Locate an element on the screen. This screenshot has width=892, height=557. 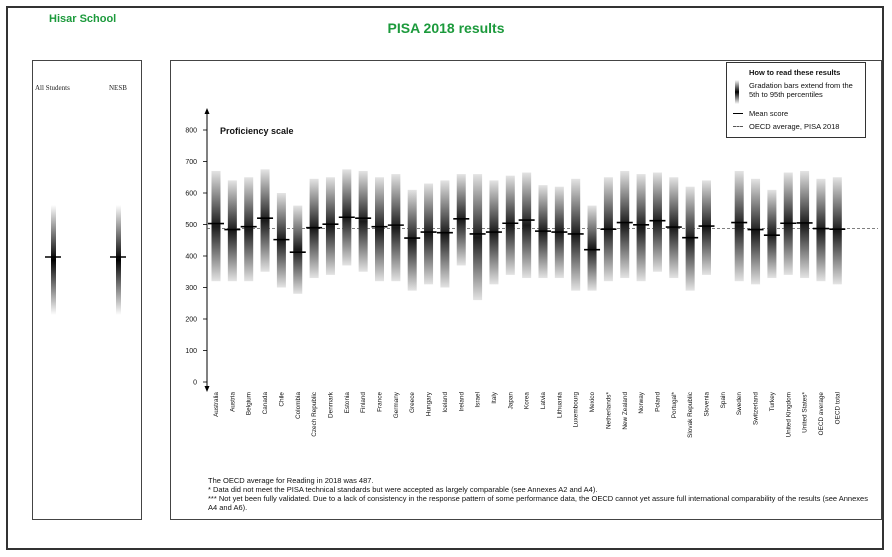
category-label: United Kingdom is located at coordinates (788, 414).